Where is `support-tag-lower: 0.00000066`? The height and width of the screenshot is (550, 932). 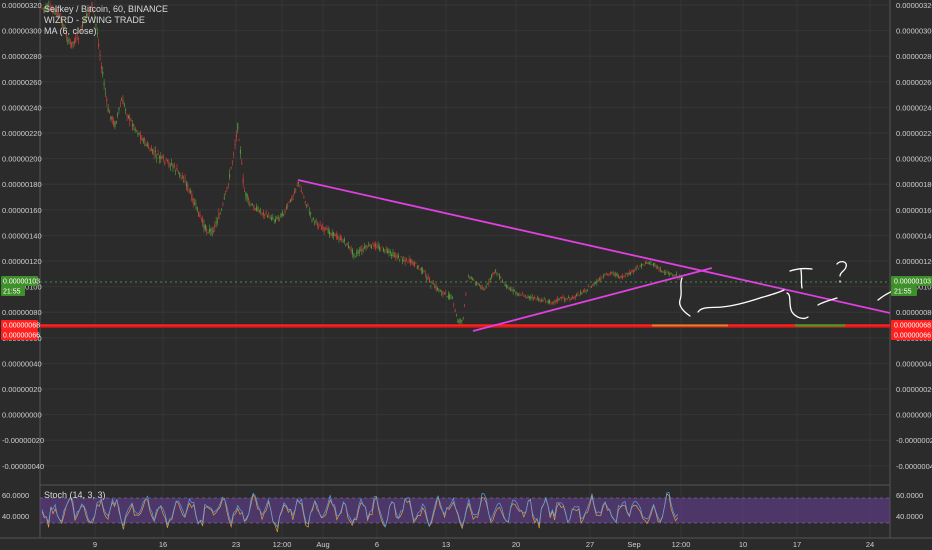
support-tag-lower: 0.00000066 is located at coordinates (911, 335).